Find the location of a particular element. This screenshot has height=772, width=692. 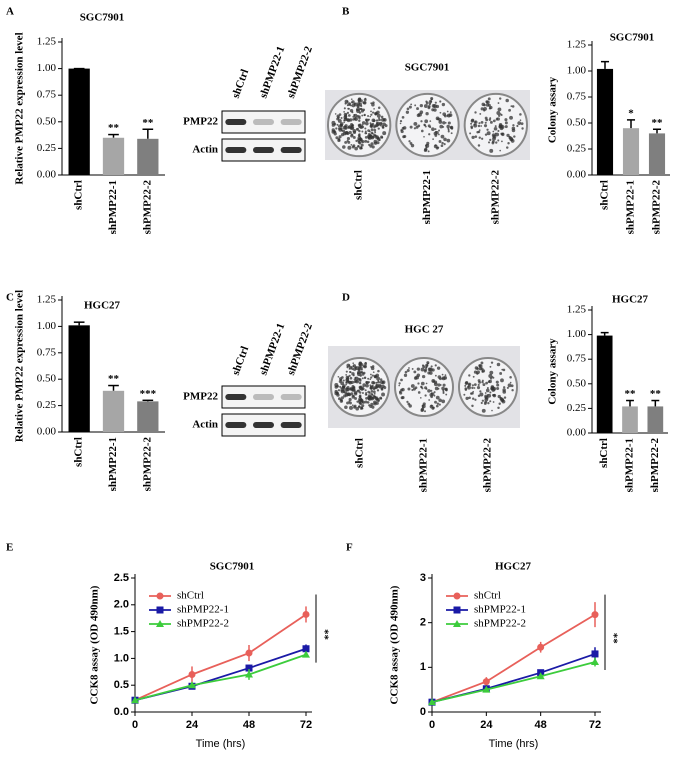

x-tick-label: shPMP22-1 is located at coordinates (113, 464).